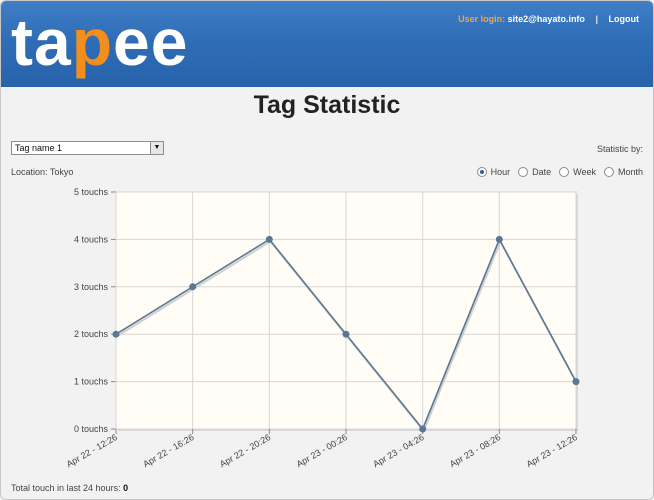  Describe the element at coordinates (41, 42) in the screenshot. I see `logo-text-a: ta` at that location.